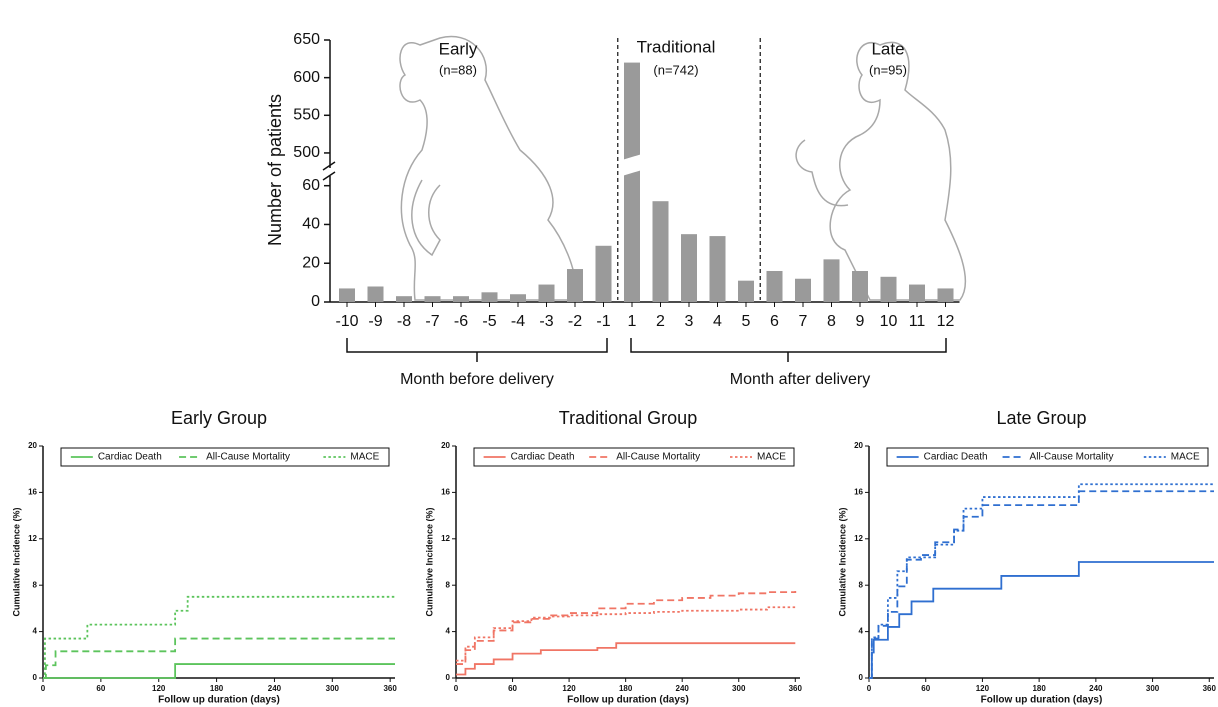 This screenshot has width=1218, height=707. What do you see at coordinates (603, 321) in the screenshot?
I see `x-tick-label: -1` at bounding box center [603, 321].